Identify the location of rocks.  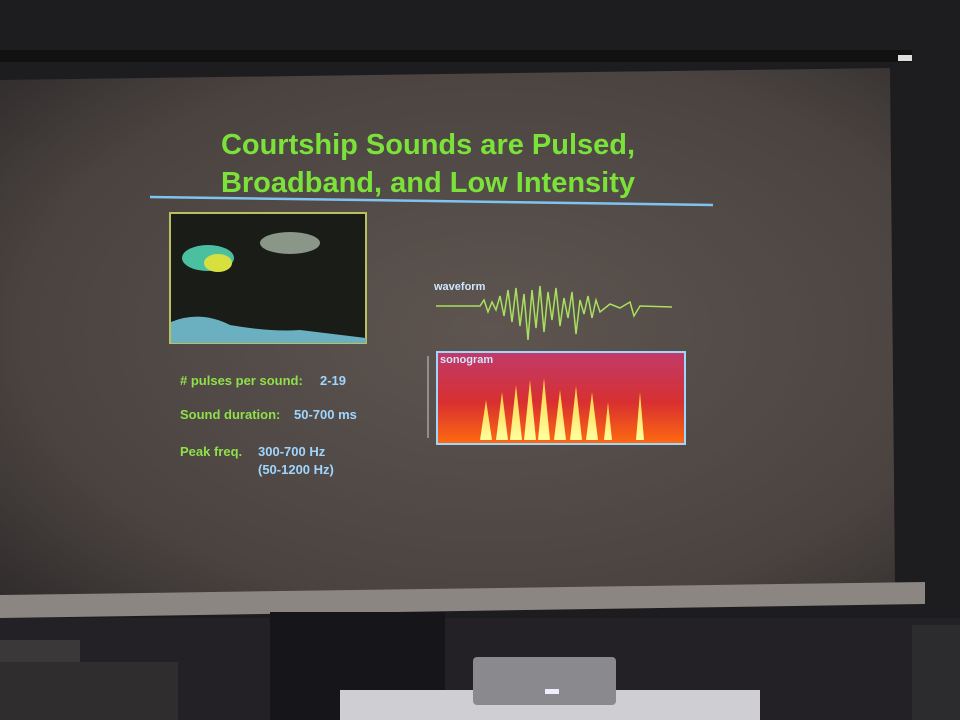
(268, 329).